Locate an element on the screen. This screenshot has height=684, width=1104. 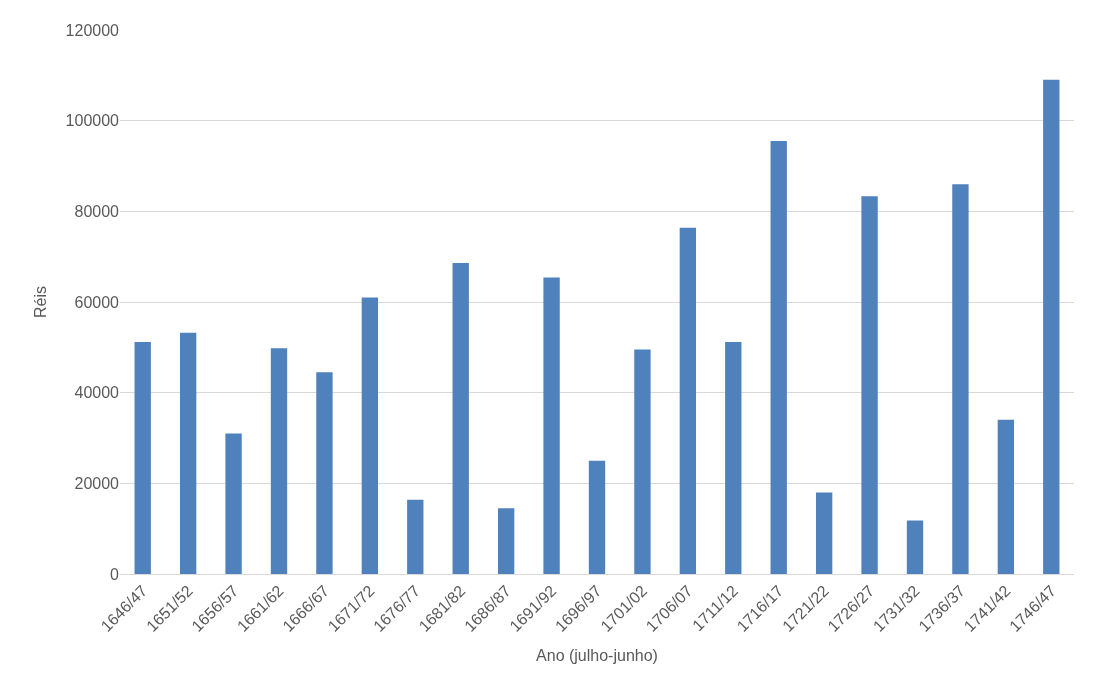
y-tick-label: 60000 is located at coordinates (97, 302).